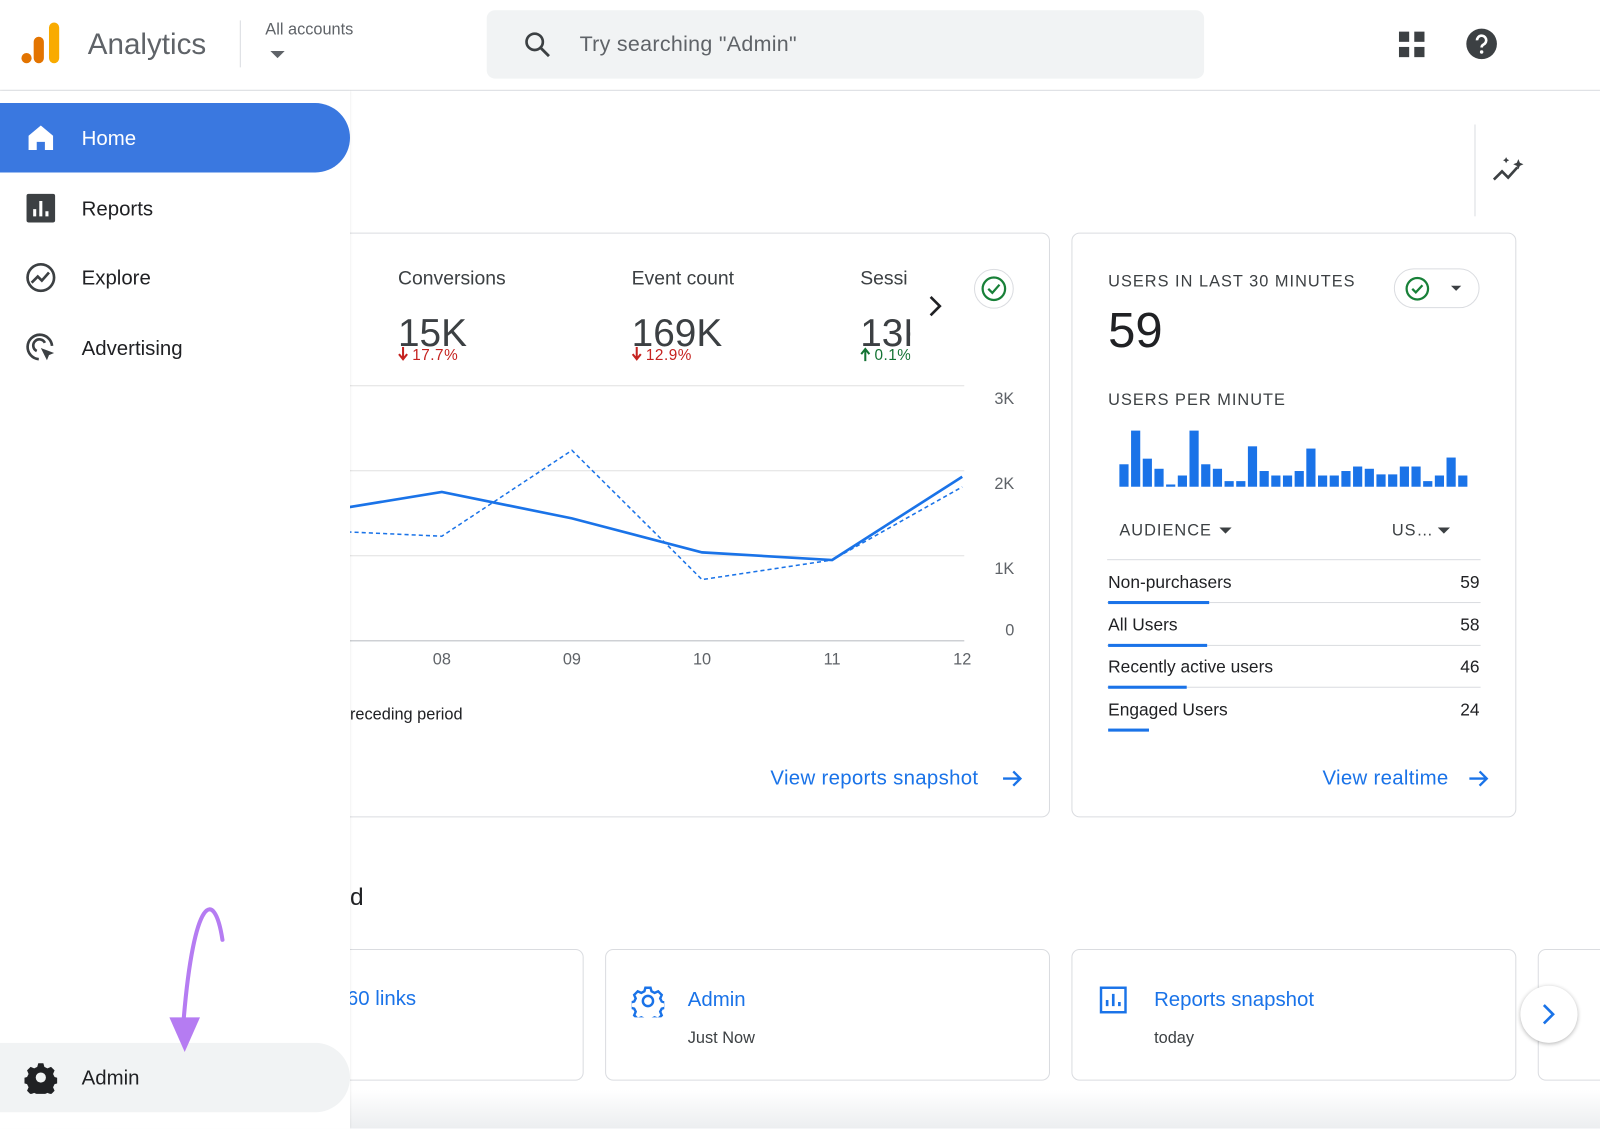 This screenshot has width=1600, height=1130. Describe the element at coordinates (197, 980) in the screenshot. I see `annotation-arrow` at that location.